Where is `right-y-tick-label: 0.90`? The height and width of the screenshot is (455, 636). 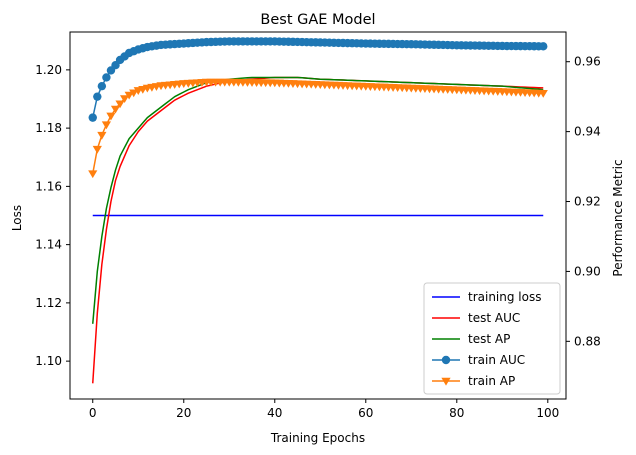
right-y-tick-label: 0.90 is located at coordinates (587, 271).